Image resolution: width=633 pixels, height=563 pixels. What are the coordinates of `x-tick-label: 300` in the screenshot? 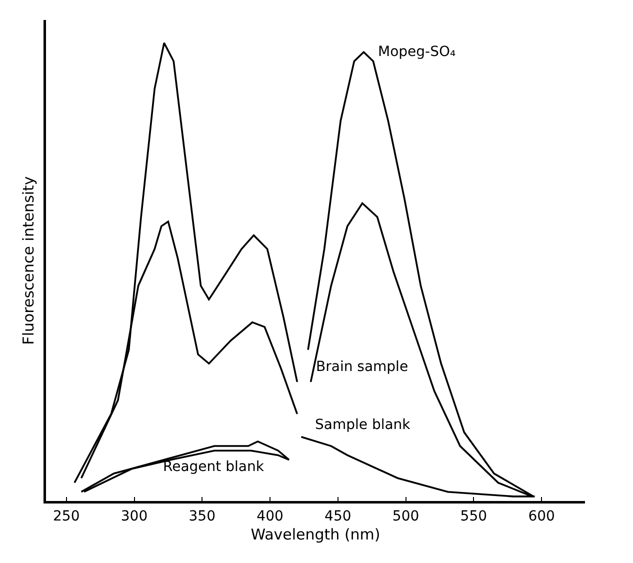 It's located at (134, 516).